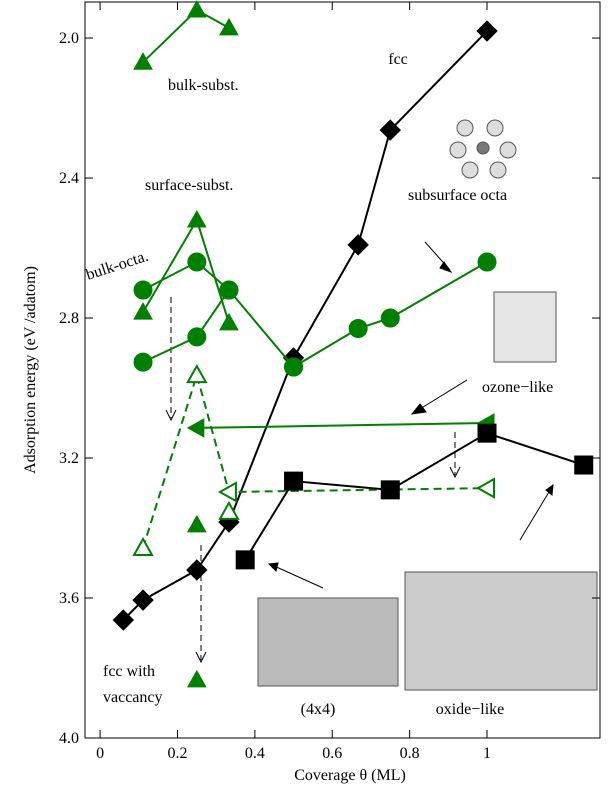 Image resolution: width=608 pixels, height=805 pixels. Describe the element at coordinates (318, 709) in the screenshot. I see `annotation: (4x4)` at that location.